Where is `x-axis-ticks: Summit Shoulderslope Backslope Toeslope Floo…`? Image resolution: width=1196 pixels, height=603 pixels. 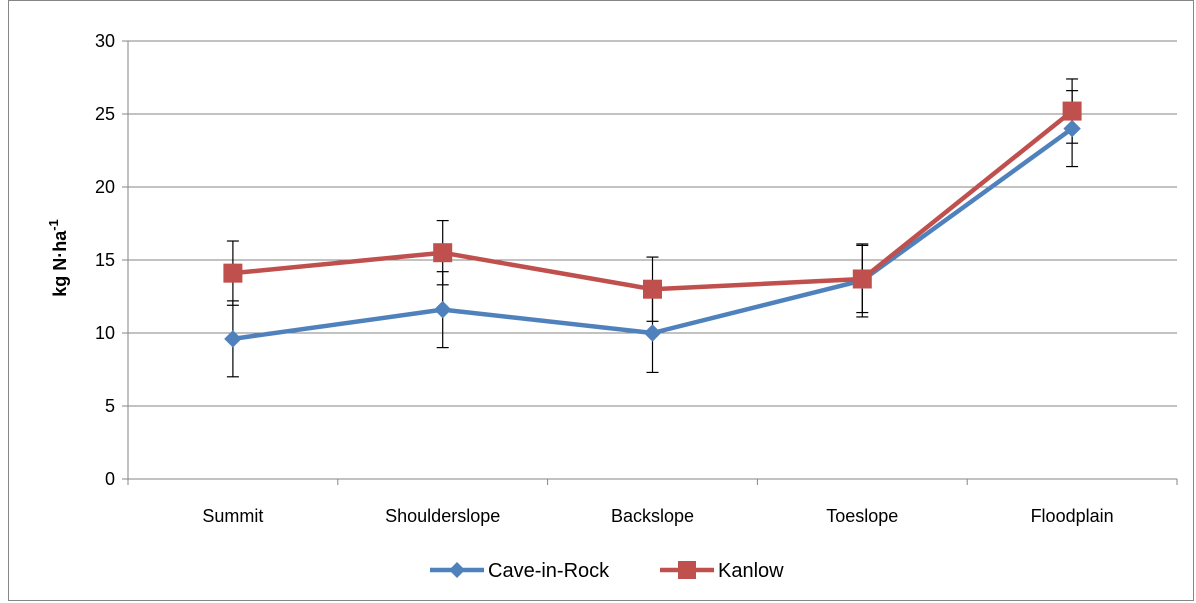 x-axis-ticks: Summit Shoulderslope Backslope Toeslope Floo… is located at coordinates (652, 502).